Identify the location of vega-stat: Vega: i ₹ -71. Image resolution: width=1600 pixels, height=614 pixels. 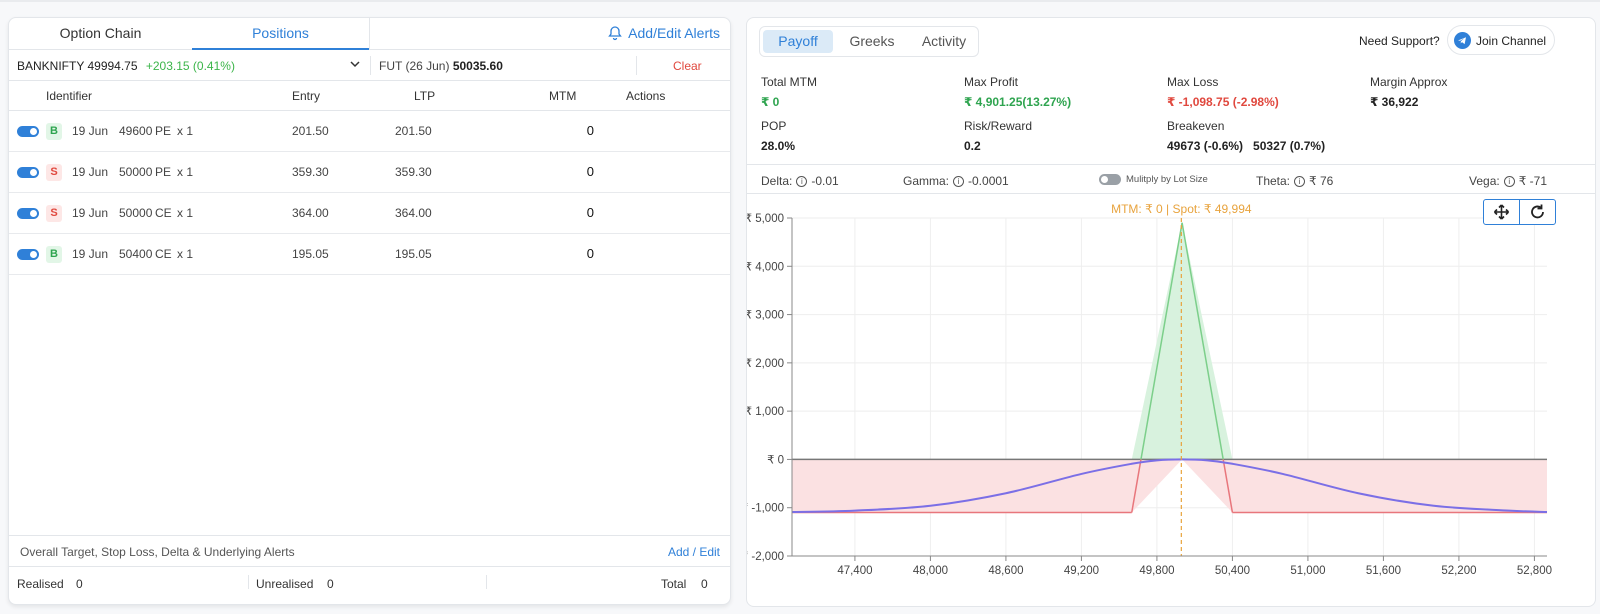
(1508, 181).